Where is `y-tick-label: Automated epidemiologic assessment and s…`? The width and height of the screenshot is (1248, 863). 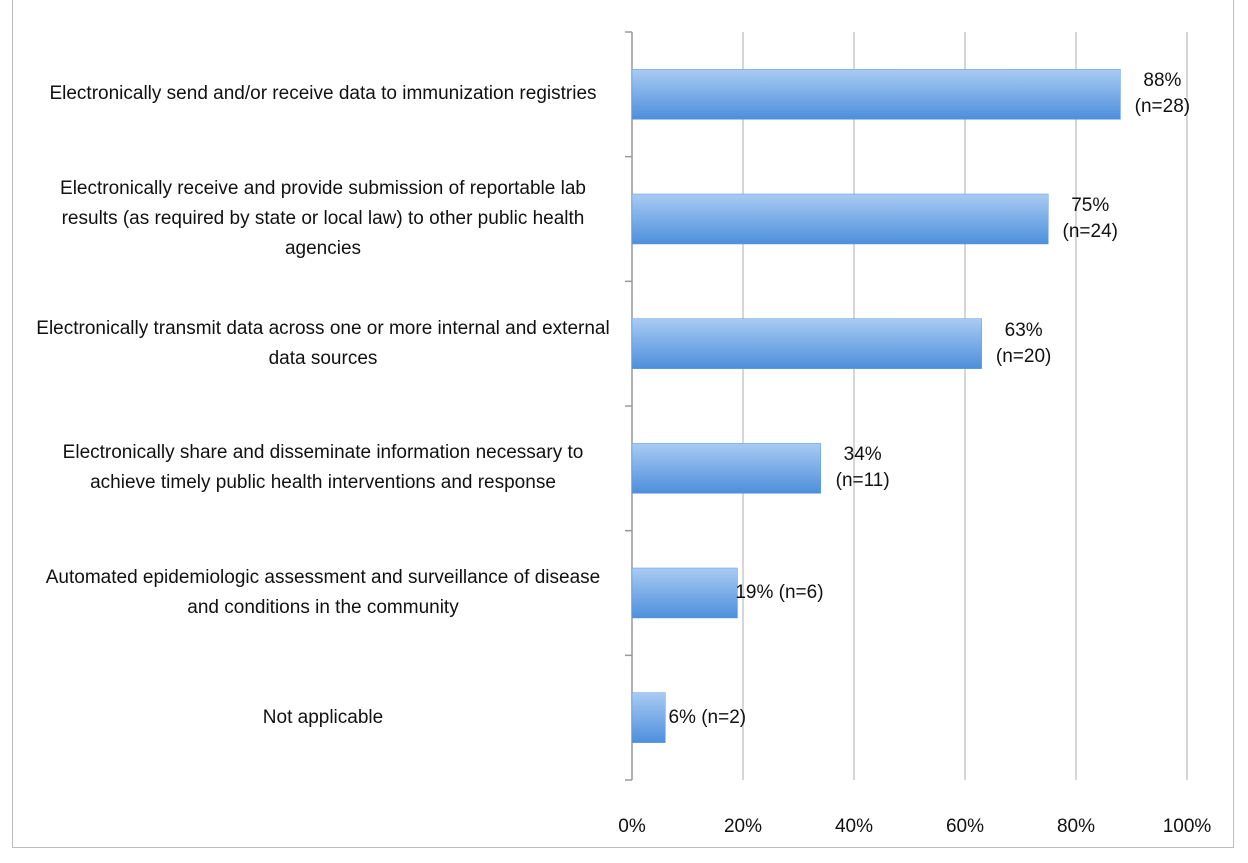 y-tick-label: Automated epidemiologic assessment and s… is located at coordinates (323, 592).